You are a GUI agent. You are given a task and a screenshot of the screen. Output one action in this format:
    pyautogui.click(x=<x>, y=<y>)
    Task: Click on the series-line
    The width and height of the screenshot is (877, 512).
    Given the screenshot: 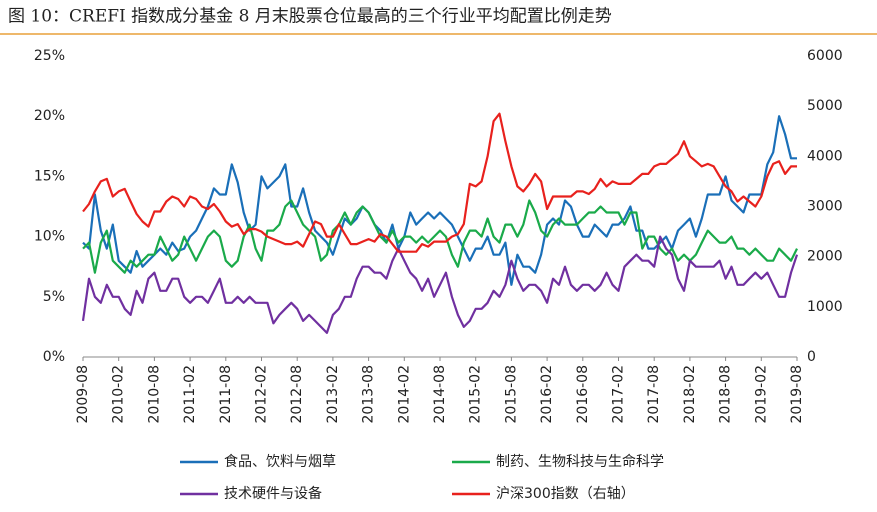 What is the action you would take?
    pyautogui.click(x=440, y=236)
    